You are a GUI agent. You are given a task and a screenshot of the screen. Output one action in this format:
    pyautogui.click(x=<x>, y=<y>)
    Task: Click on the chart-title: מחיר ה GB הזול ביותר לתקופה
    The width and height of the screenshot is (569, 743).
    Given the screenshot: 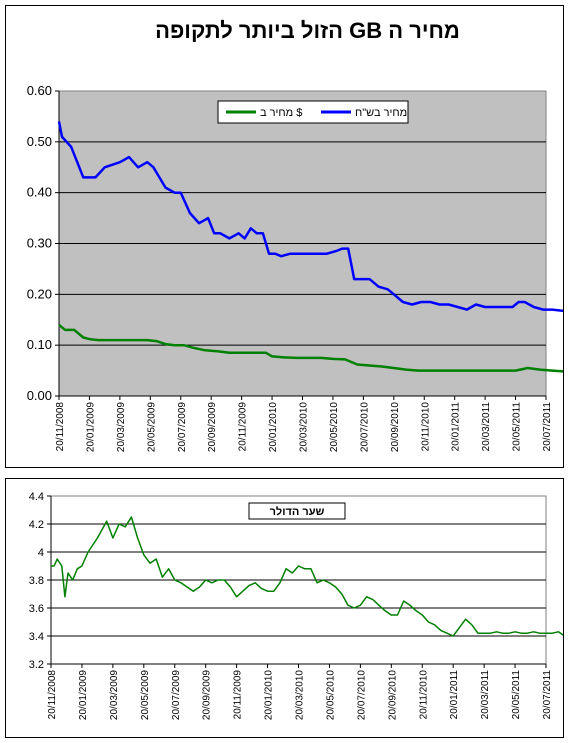 What is the action you would take?
    pyautogui.click(x=307, y=30)
    